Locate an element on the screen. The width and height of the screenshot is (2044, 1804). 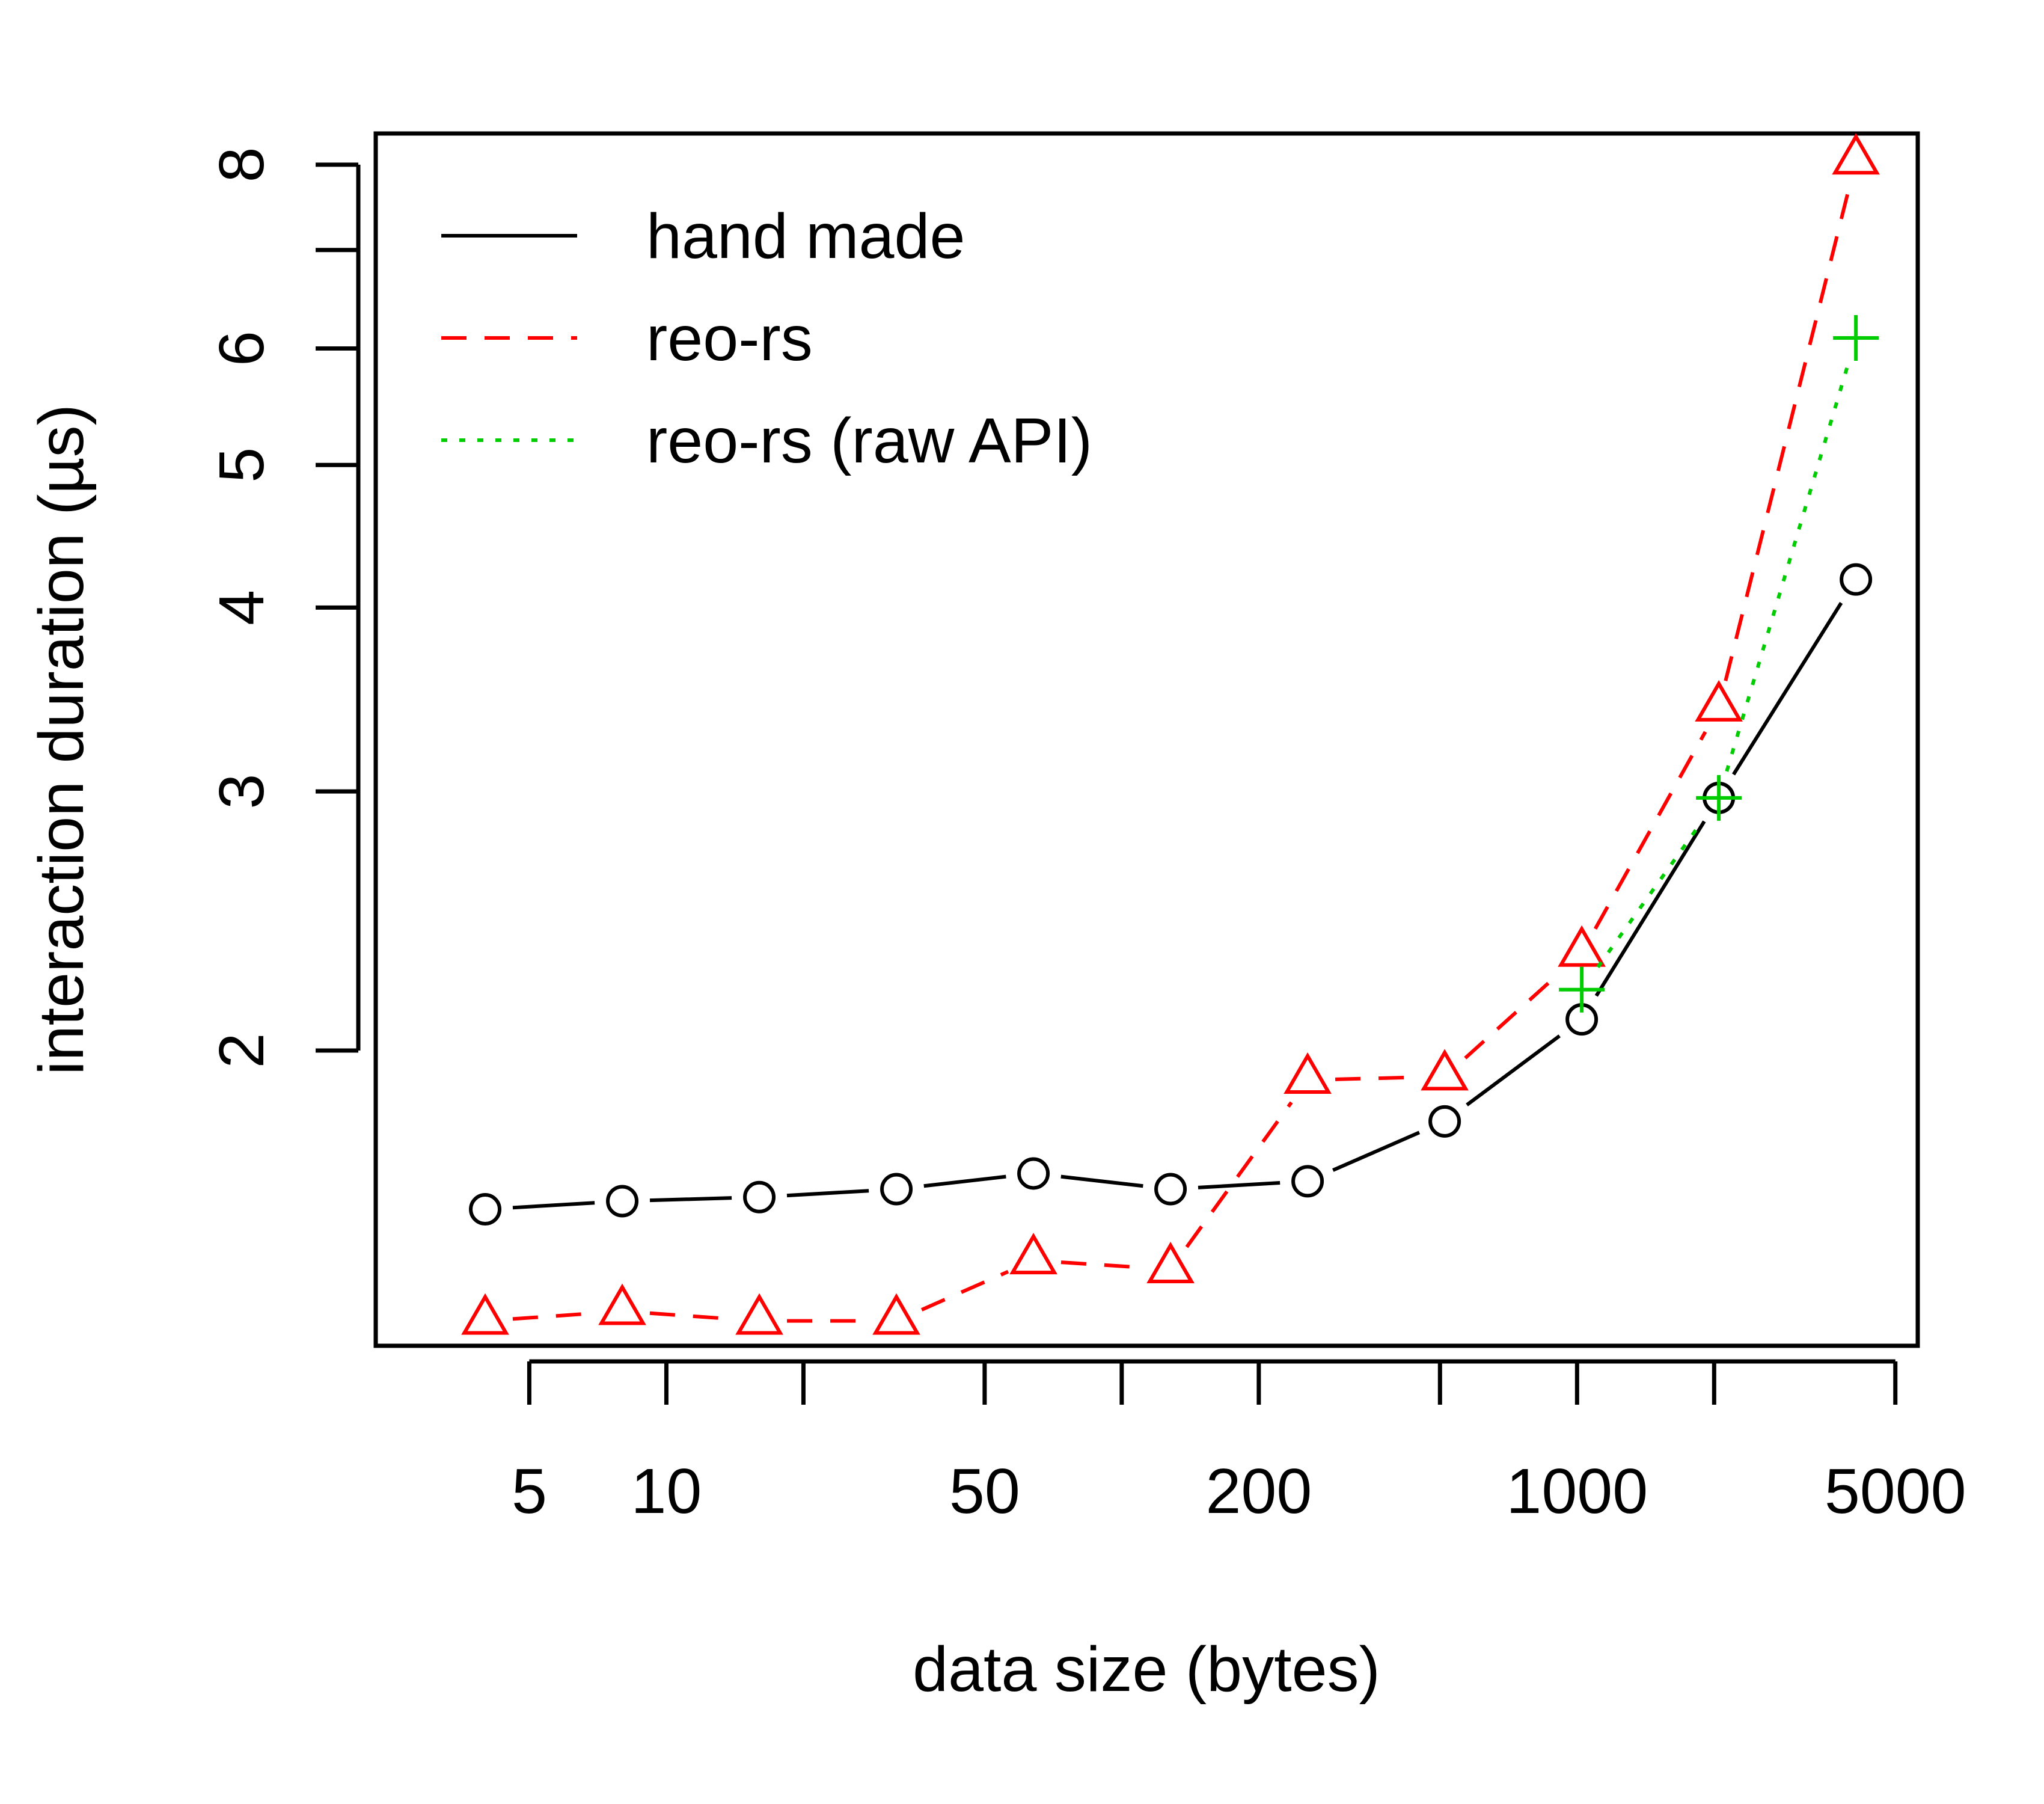
x-tick-label: 5 is located at coordinates (529, 1492).